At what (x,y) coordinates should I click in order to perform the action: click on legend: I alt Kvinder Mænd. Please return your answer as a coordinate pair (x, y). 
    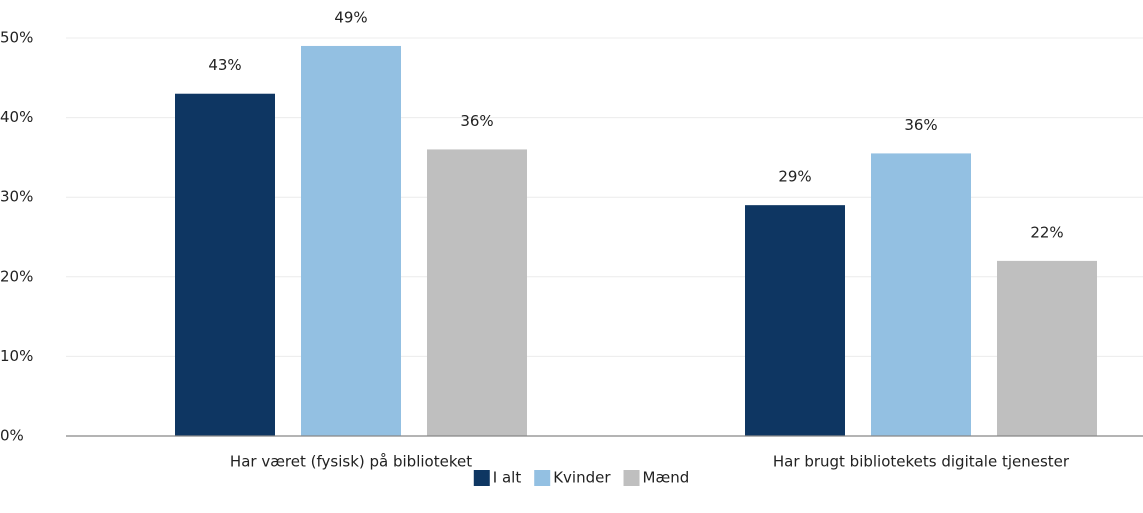
    Looking at the image, I should click on (581, 478).